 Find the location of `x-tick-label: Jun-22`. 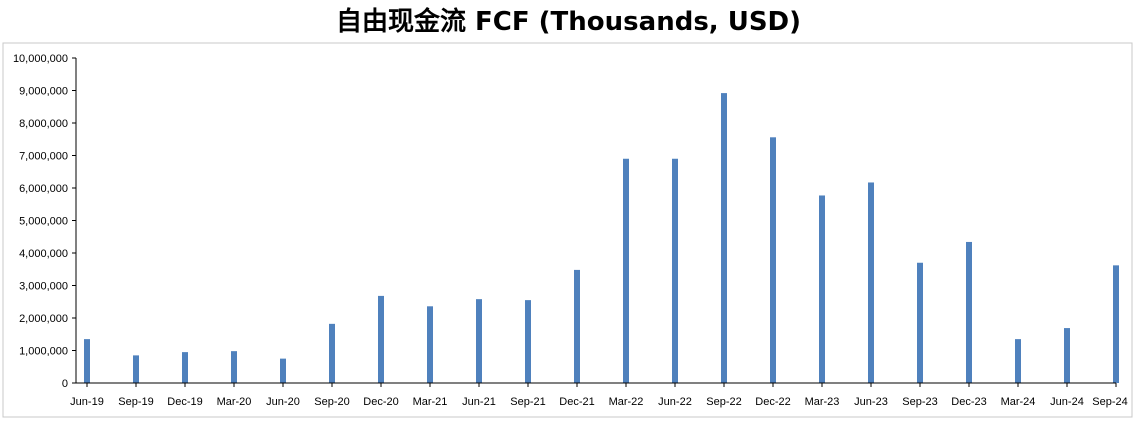

x-tick-label: Jun-22 is located at coordinates (675, 402).